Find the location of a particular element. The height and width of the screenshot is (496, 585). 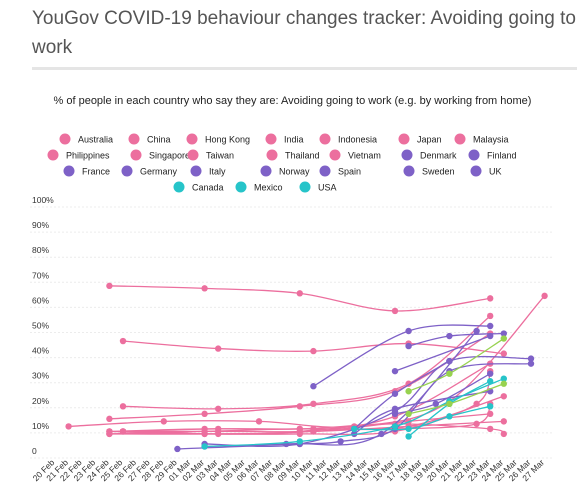

legend-item: UK is located at coordinates (486, 171).